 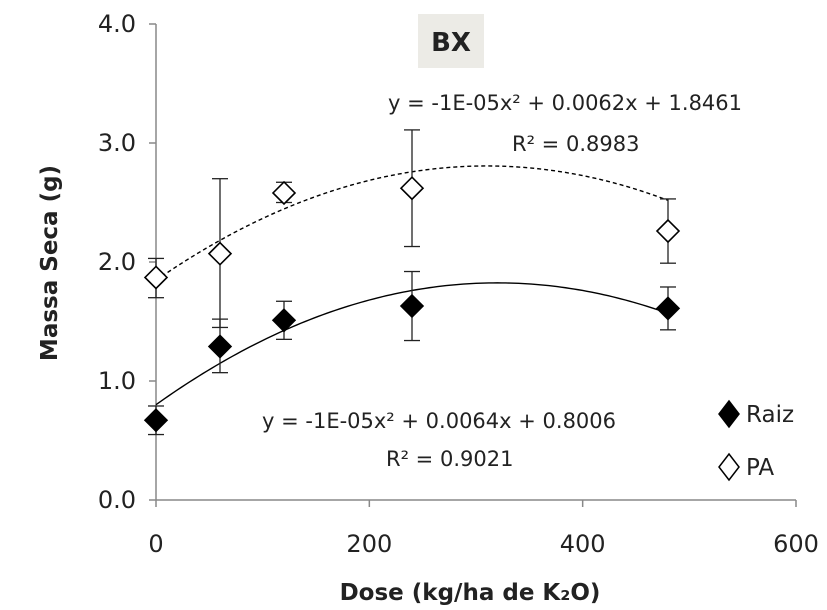 I want to click on title-box, so click(x=451, y=41).